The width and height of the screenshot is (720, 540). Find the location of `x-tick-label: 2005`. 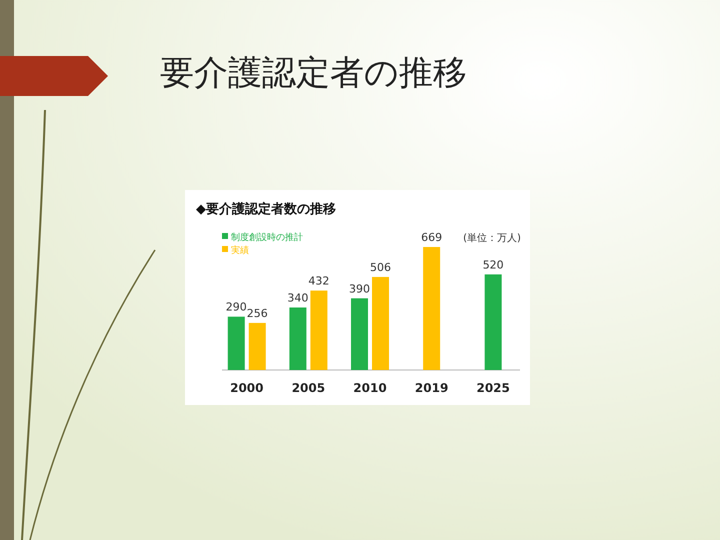

x-tick-label: 2005 is located at coordinates (309, 388).